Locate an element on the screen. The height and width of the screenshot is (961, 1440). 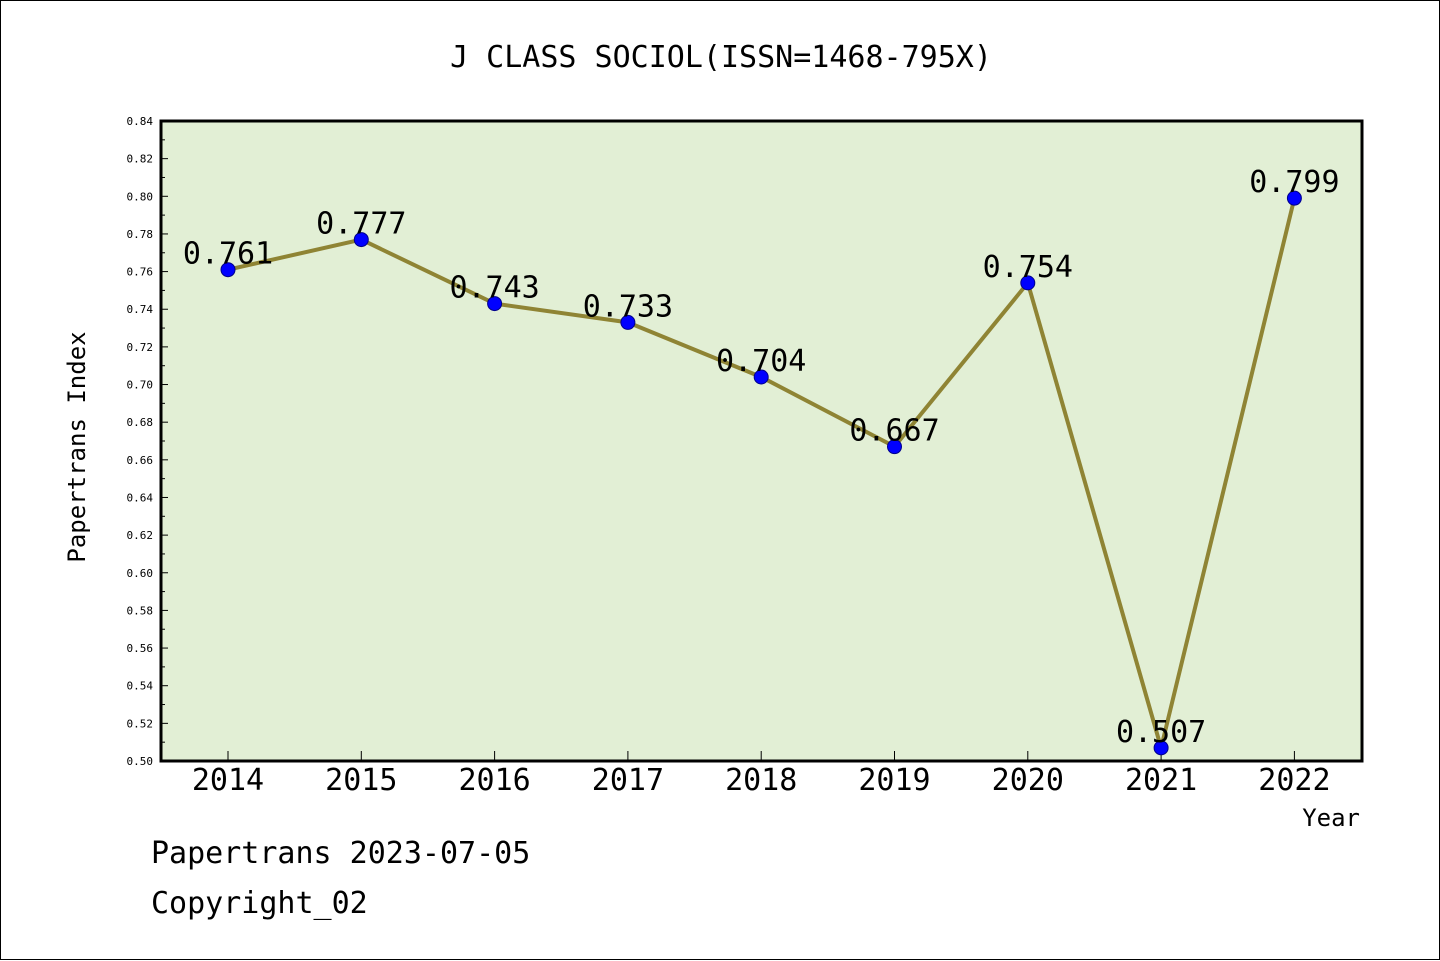
y-tick-label: 0.68 is located at coordinates (140, 422).